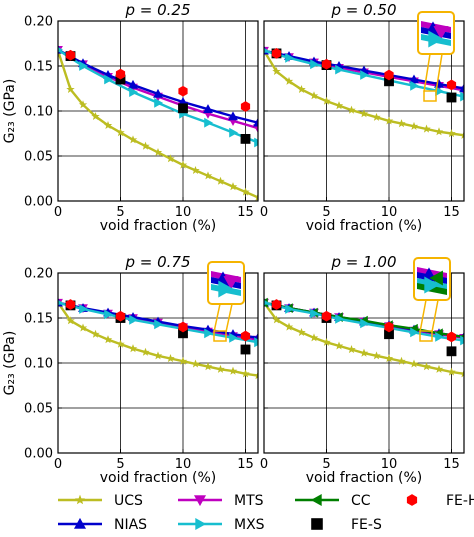  Describe the element at coordinates (364, 321) in the screenshot. I see `series-fe-h` at that location.